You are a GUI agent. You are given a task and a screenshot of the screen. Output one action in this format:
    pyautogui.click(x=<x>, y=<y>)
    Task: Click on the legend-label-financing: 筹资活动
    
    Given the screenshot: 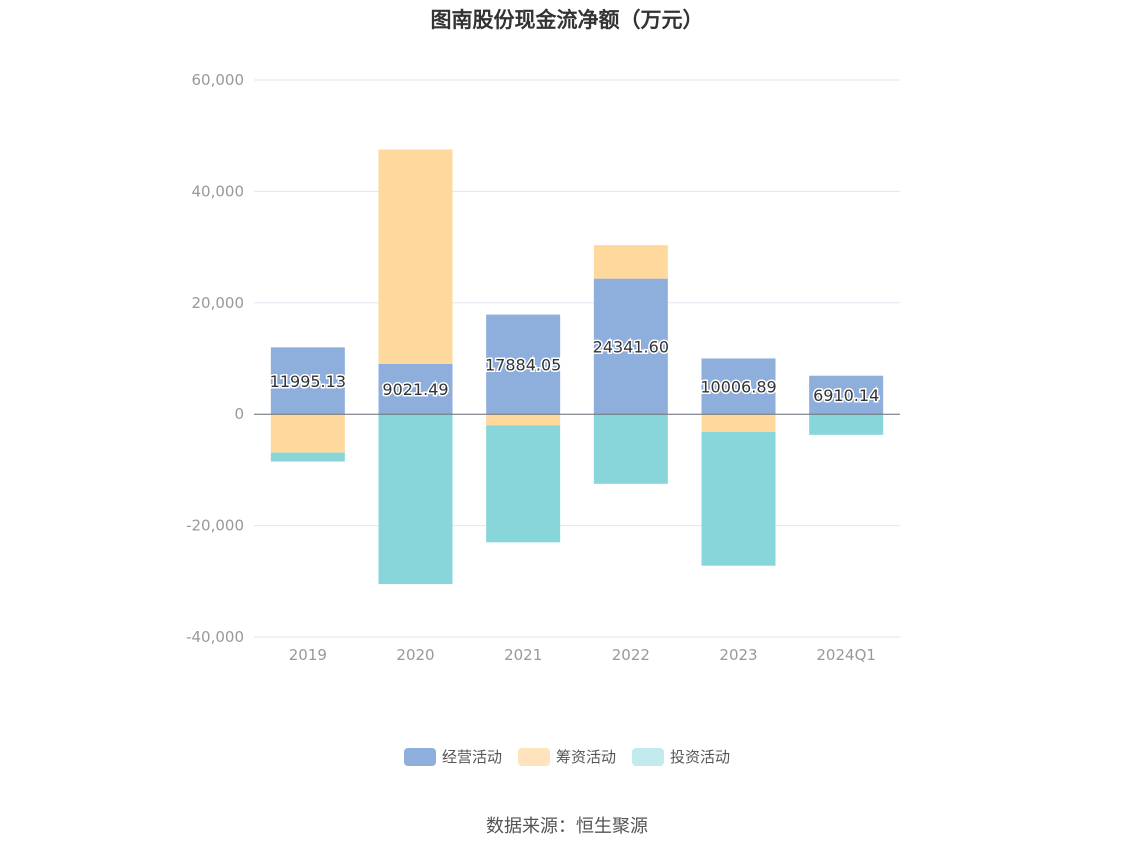 What is the action you would take?
    pyautogui.click(x=585, y=757)
    